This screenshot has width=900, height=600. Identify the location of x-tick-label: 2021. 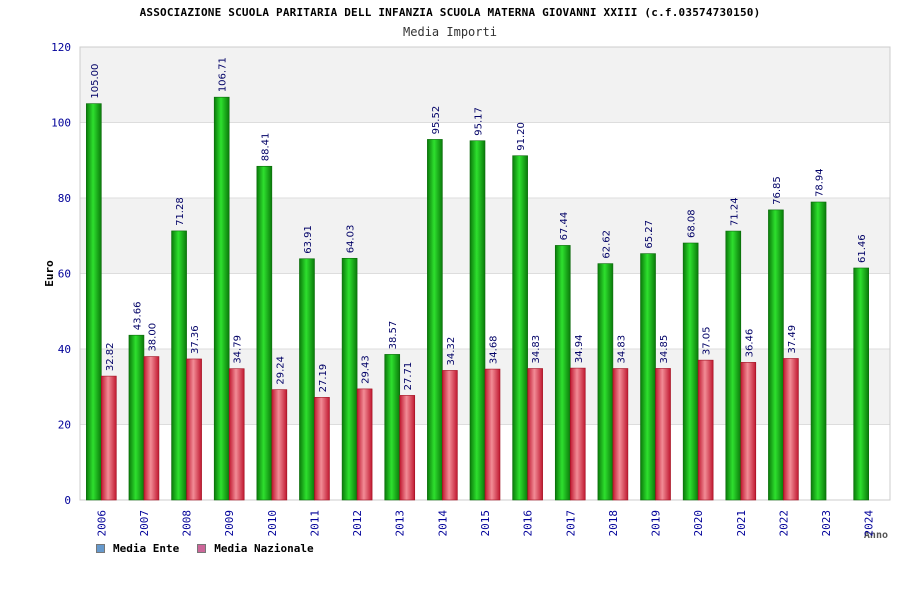
(741, 523).